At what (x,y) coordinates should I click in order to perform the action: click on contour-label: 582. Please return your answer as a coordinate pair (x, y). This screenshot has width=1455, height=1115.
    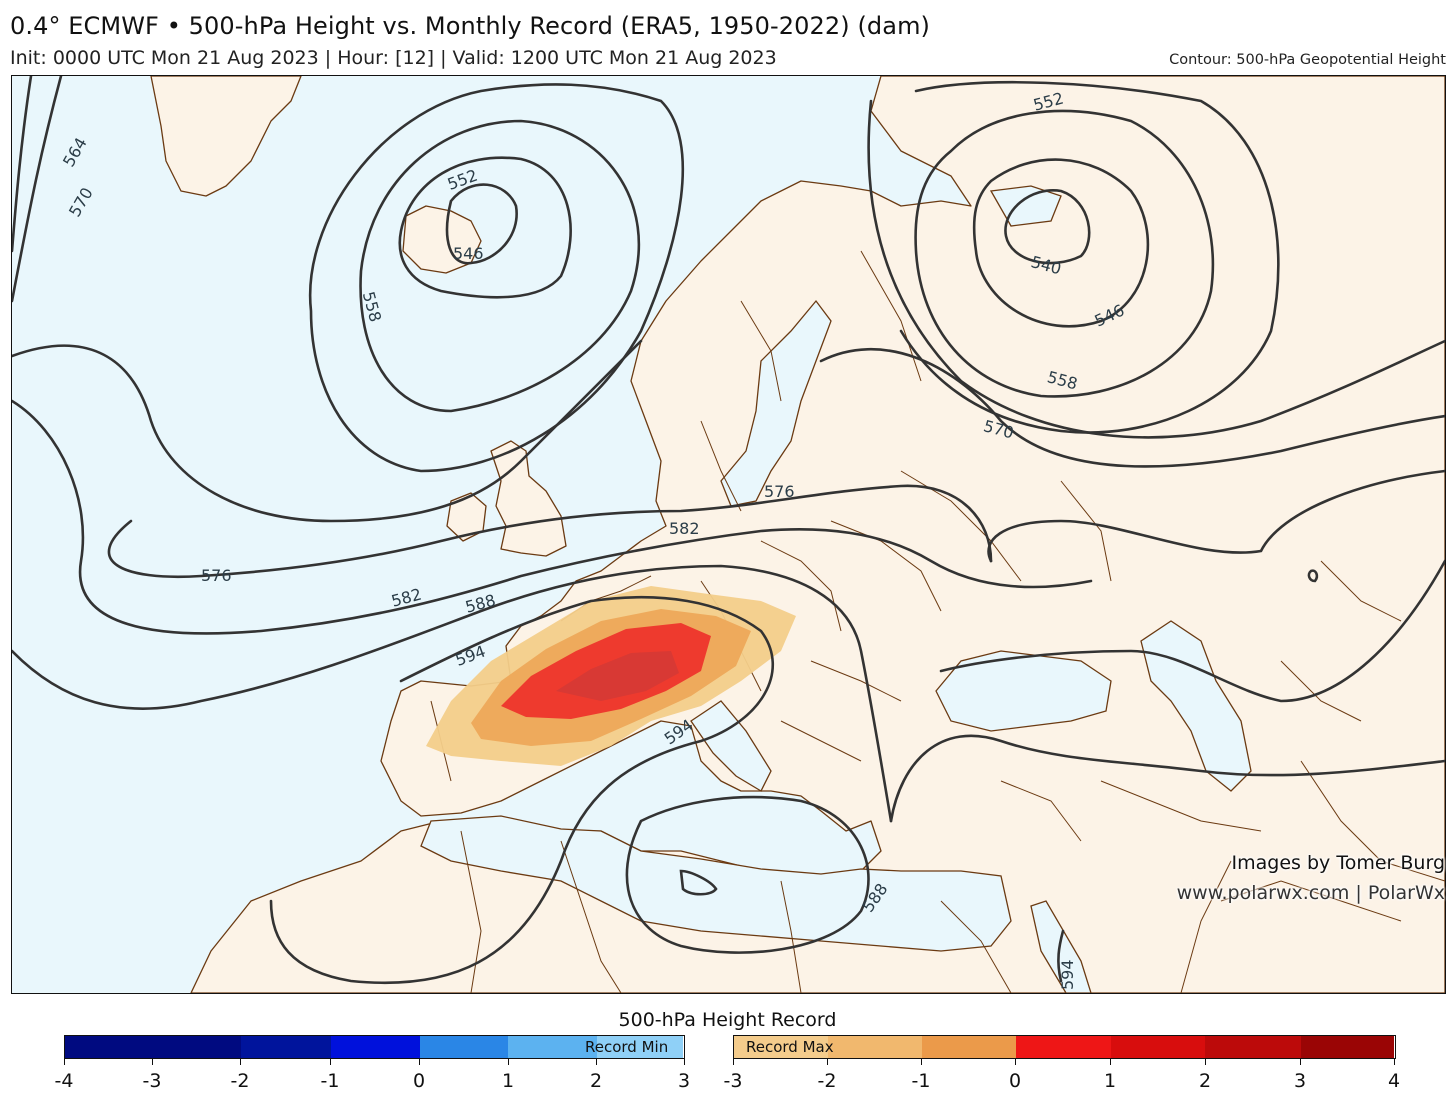
    Looking at the image, I should click on (684, 528).